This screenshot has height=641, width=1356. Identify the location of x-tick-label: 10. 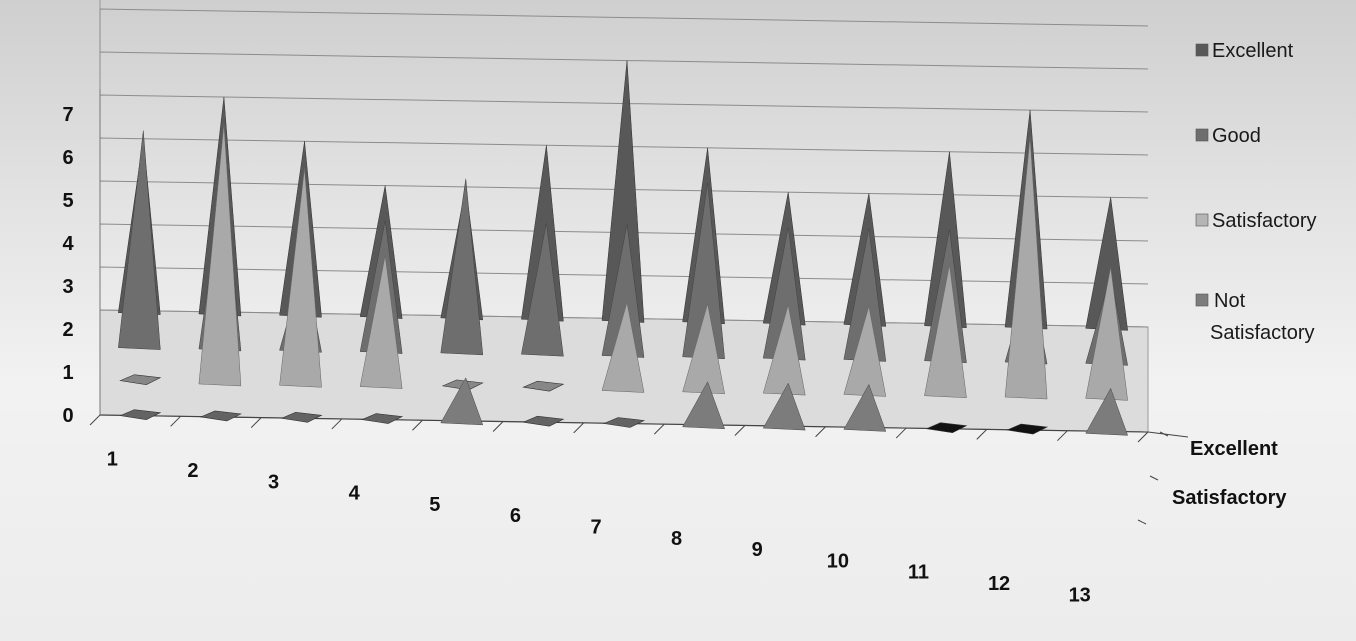
(838, 561).